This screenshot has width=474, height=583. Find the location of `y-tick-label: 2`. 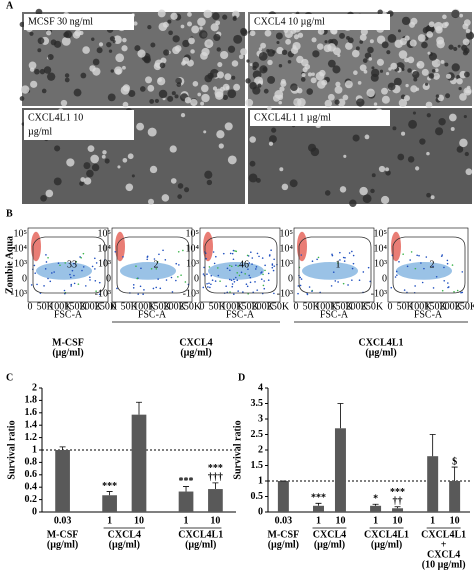

y-tick-label: 2 is located at coordinates (34, 387).